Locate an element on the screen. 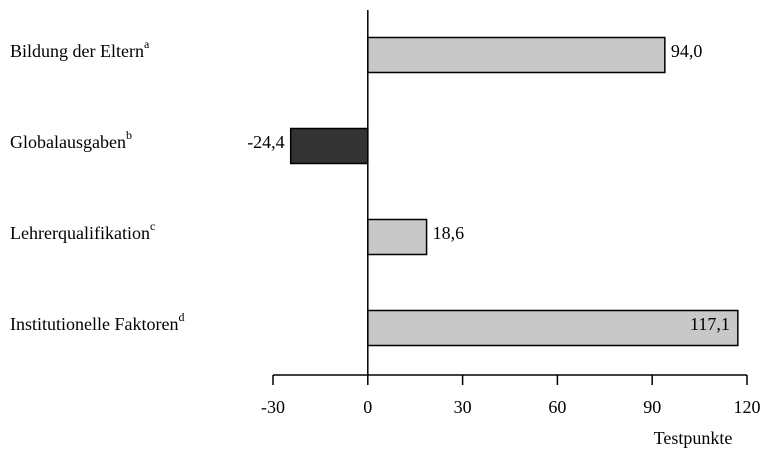  x-tick-label: 30 is located at coordinates (463, 407).